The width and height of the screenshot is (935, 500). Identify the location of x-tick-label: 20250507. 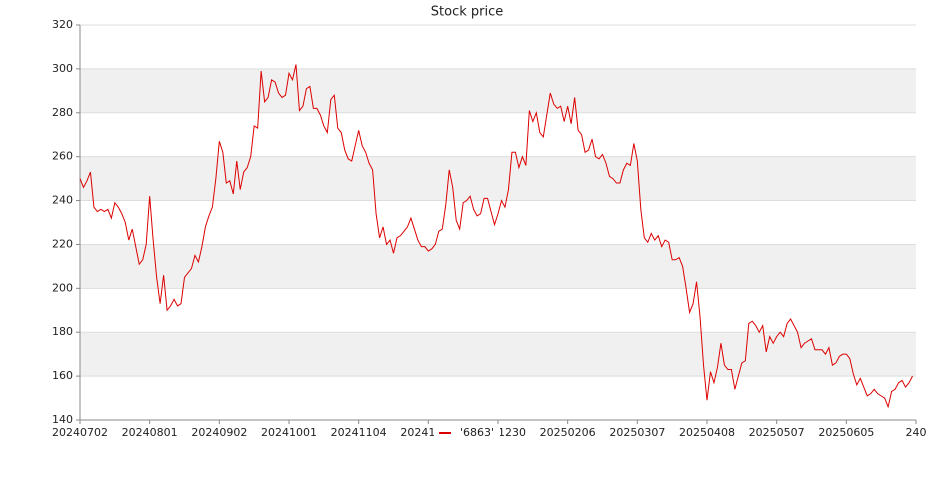
(777, 432).